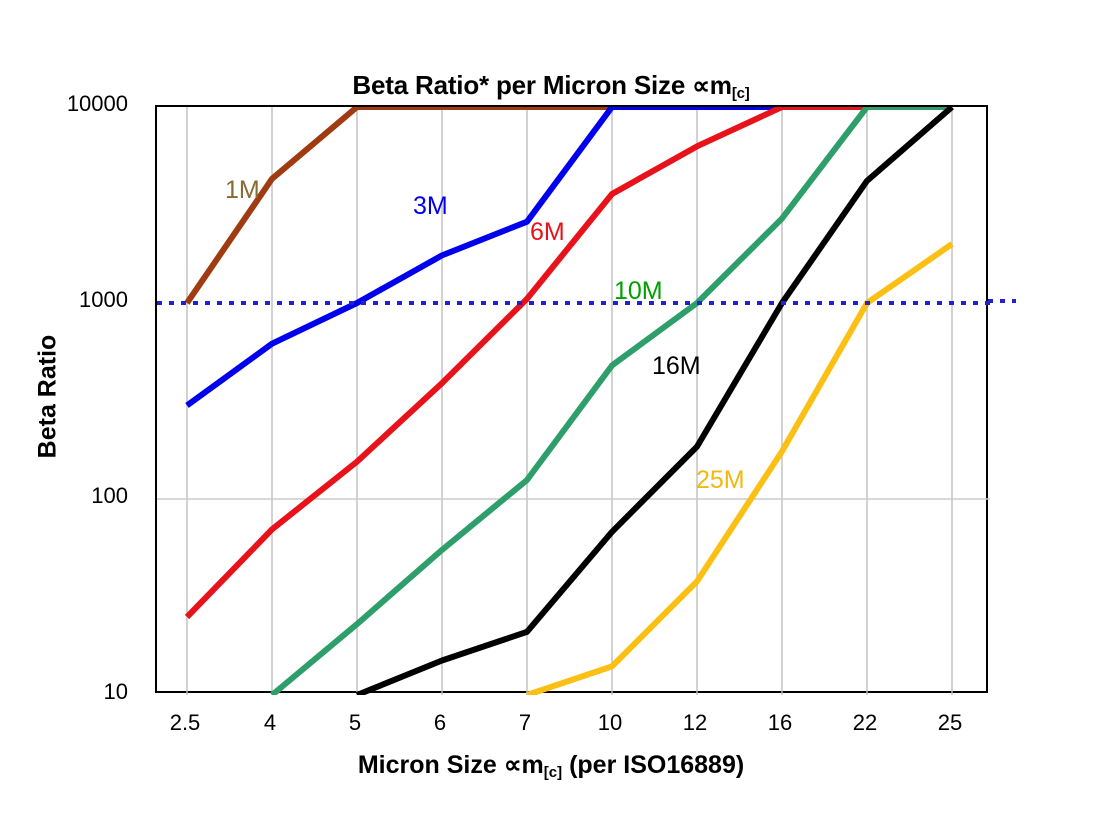  What do you see at coordinates (695, 722) in the screenshot?
I see `x-tick-12: 12` at bounding box center [695, 722].